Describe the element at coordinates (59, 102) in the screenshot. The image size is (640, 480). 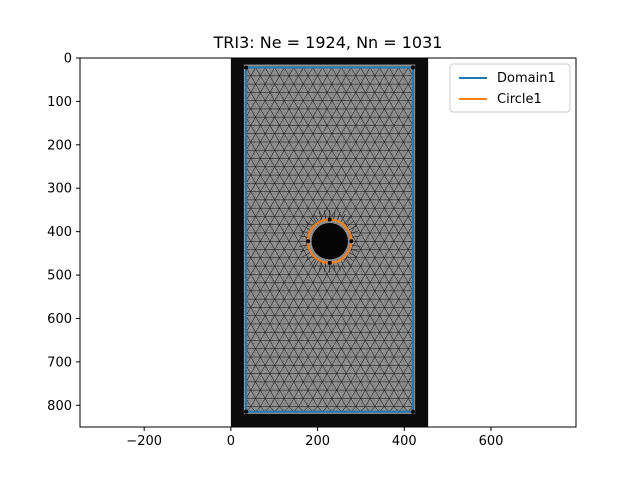
I see `y-tick-label: 100` at that location.